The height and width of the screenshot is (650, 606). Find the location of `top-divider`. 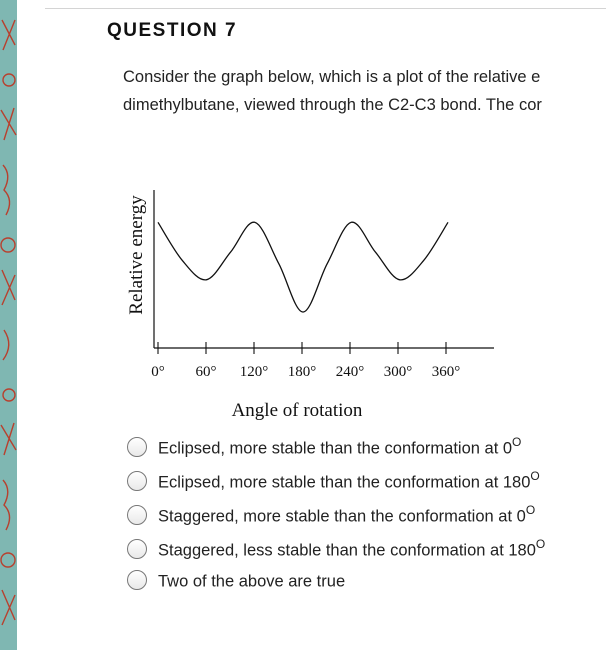

top-divider is located at coordinates (325, 8).